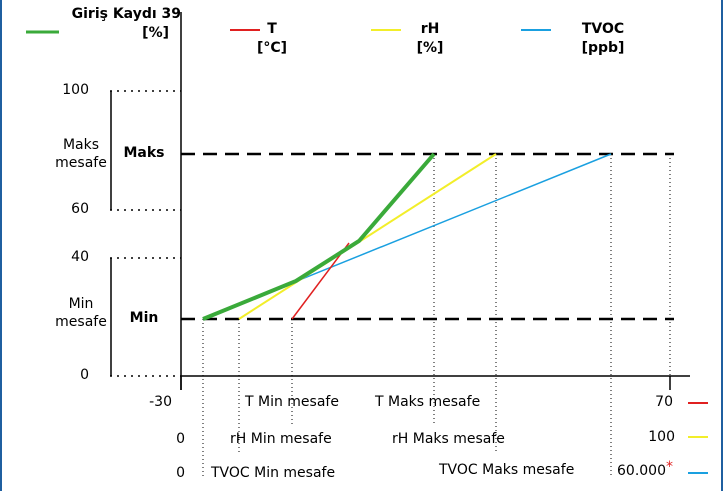 Image resolution: width=723 pixels, height=491 pixels. I want to click on max-range-label-line2: mesafe, so click(81, 163).